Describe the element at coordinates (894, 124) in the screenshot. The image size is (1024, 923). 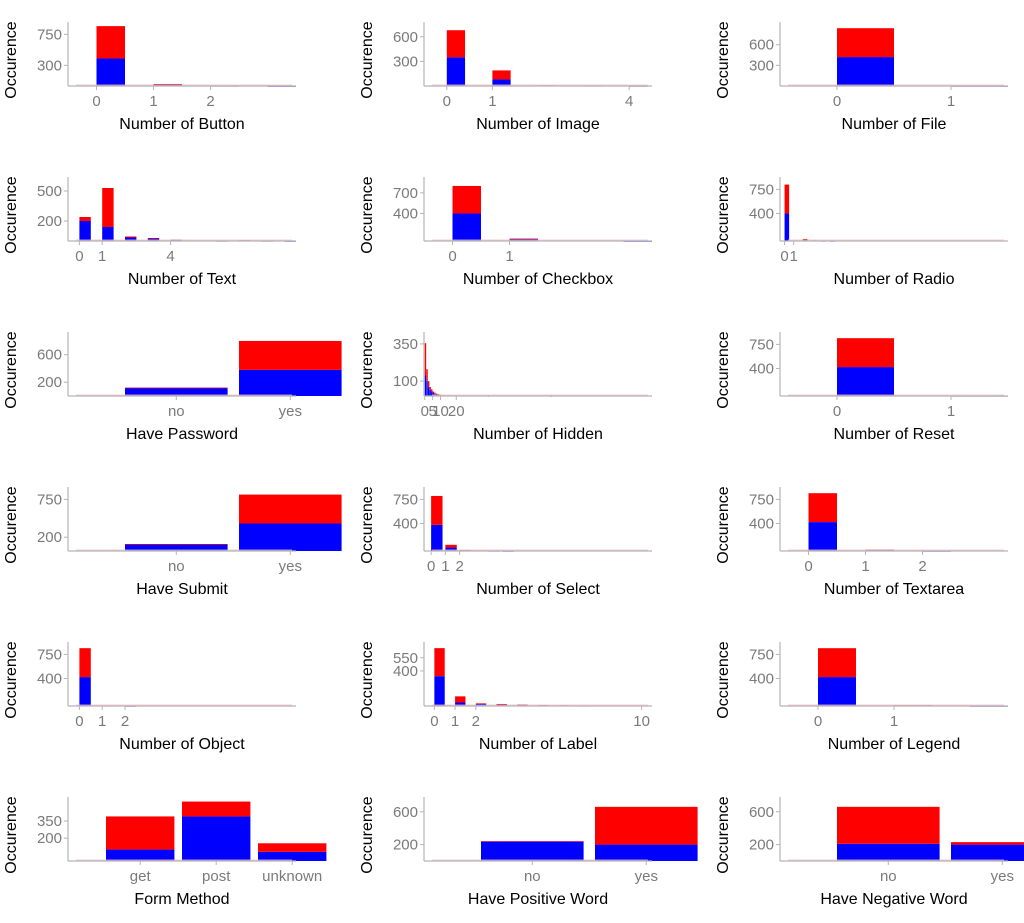
I see `x-axis-title: Number of File` at that location.